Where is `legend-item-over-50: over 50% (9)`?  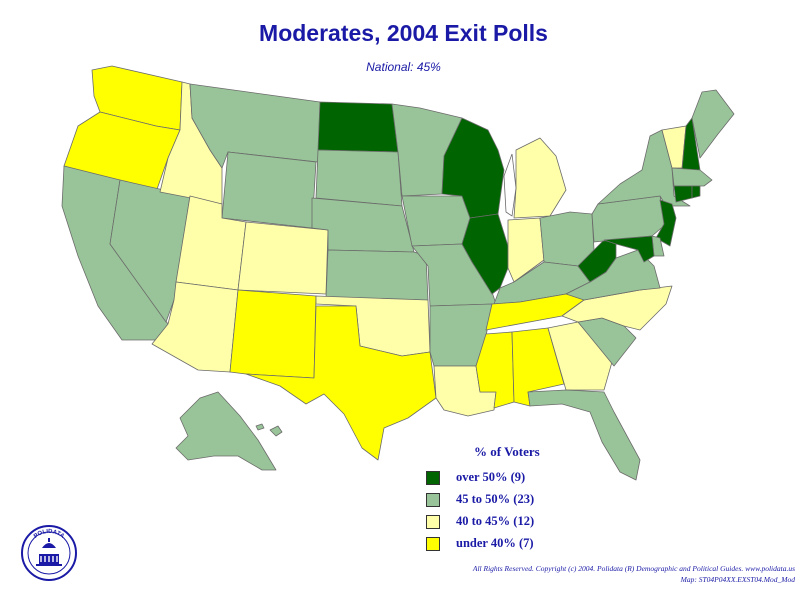 legend-item-over-50: over 50% (9) is located at coordinates (526, 478).